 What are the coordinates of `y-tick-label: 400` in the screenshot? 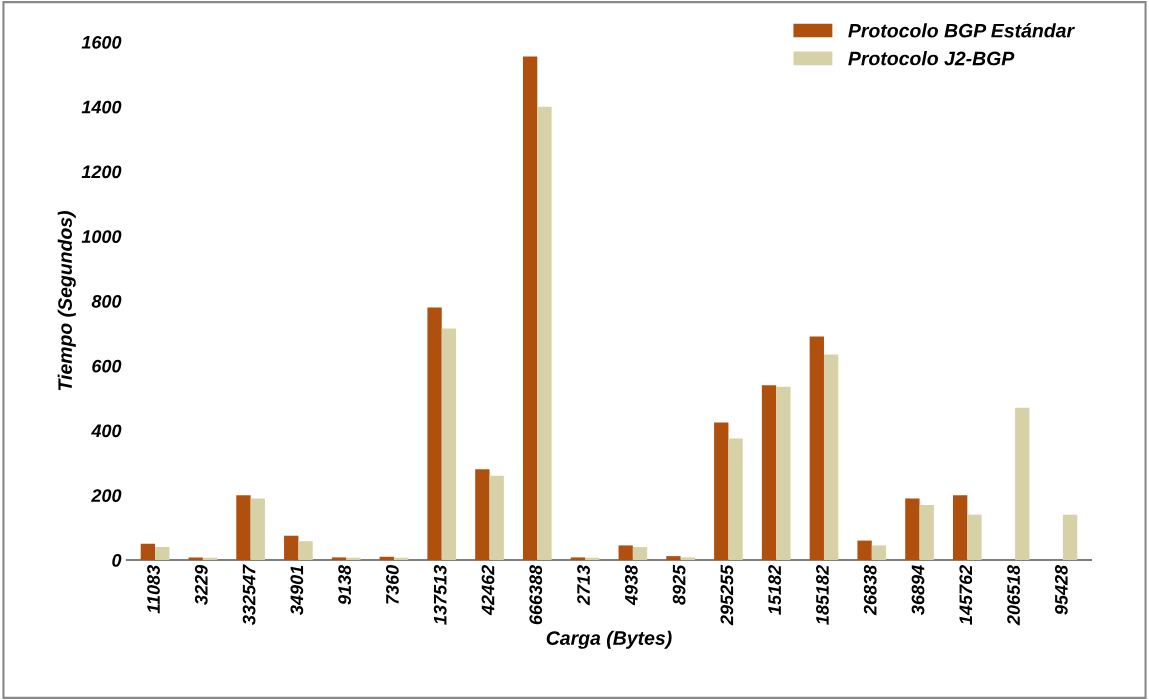 It's located at (106, 431).